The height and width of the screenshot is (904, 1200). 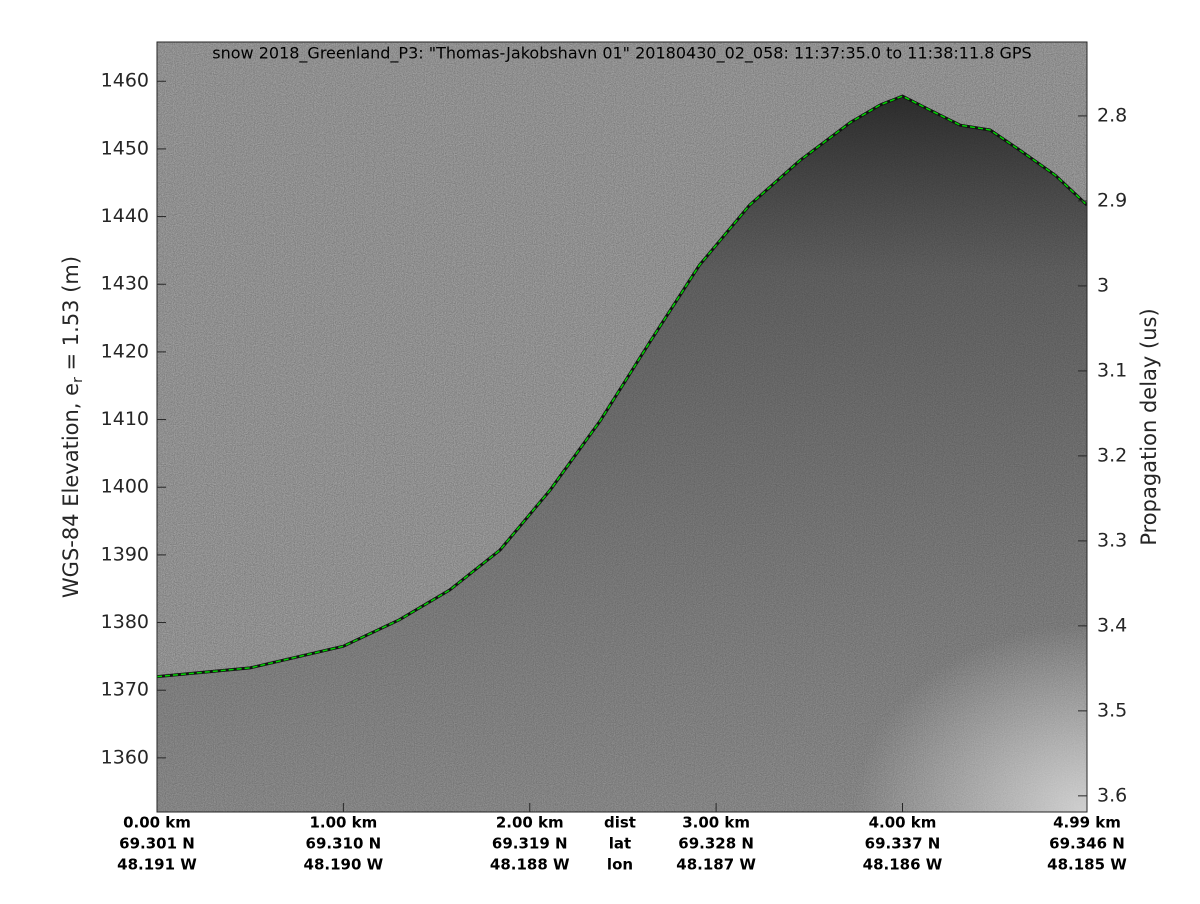 I want to click on x-tick-label: 0.00 km, so click(x=157, y=823).